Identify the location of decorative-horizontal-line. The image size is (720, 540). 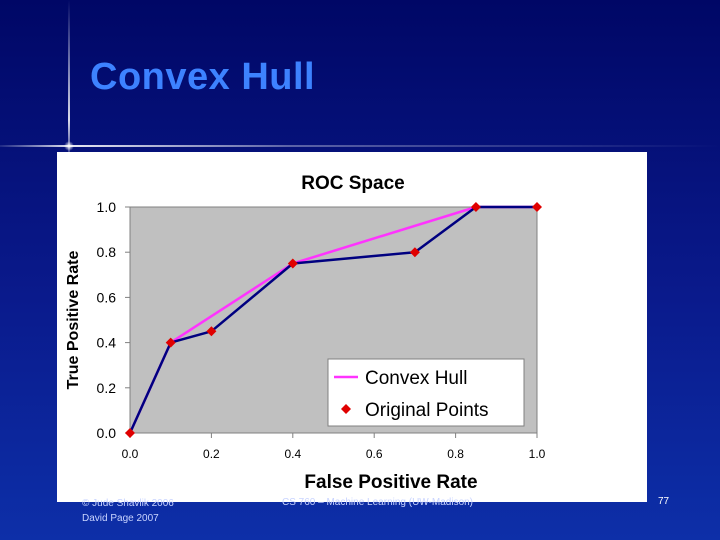
(360, 146).